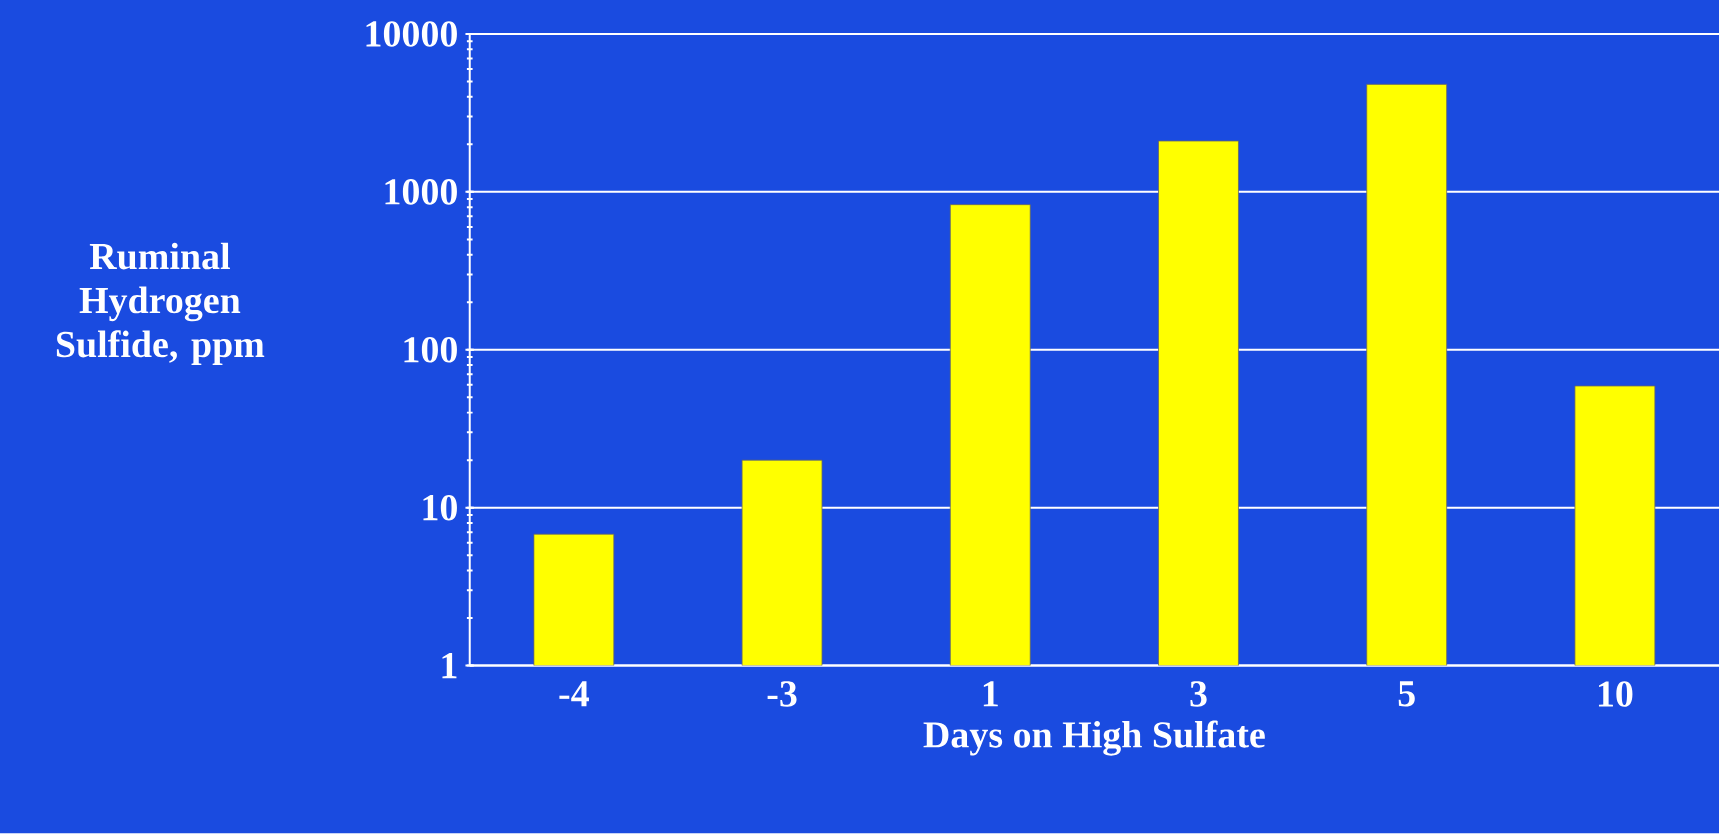  Describe the element at coordinates (440, 508) in the screenshot. I see `y-tick-label: 10` at that location.